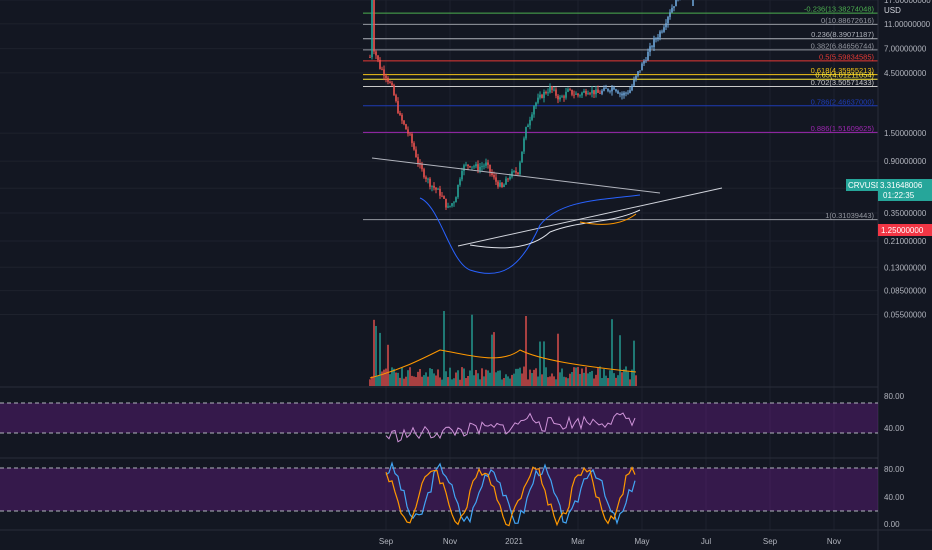  What do you see at coordinates (514, 541) in the screenshot?
I see `time-tick-label: 2021` at bounding box center [514, 541].